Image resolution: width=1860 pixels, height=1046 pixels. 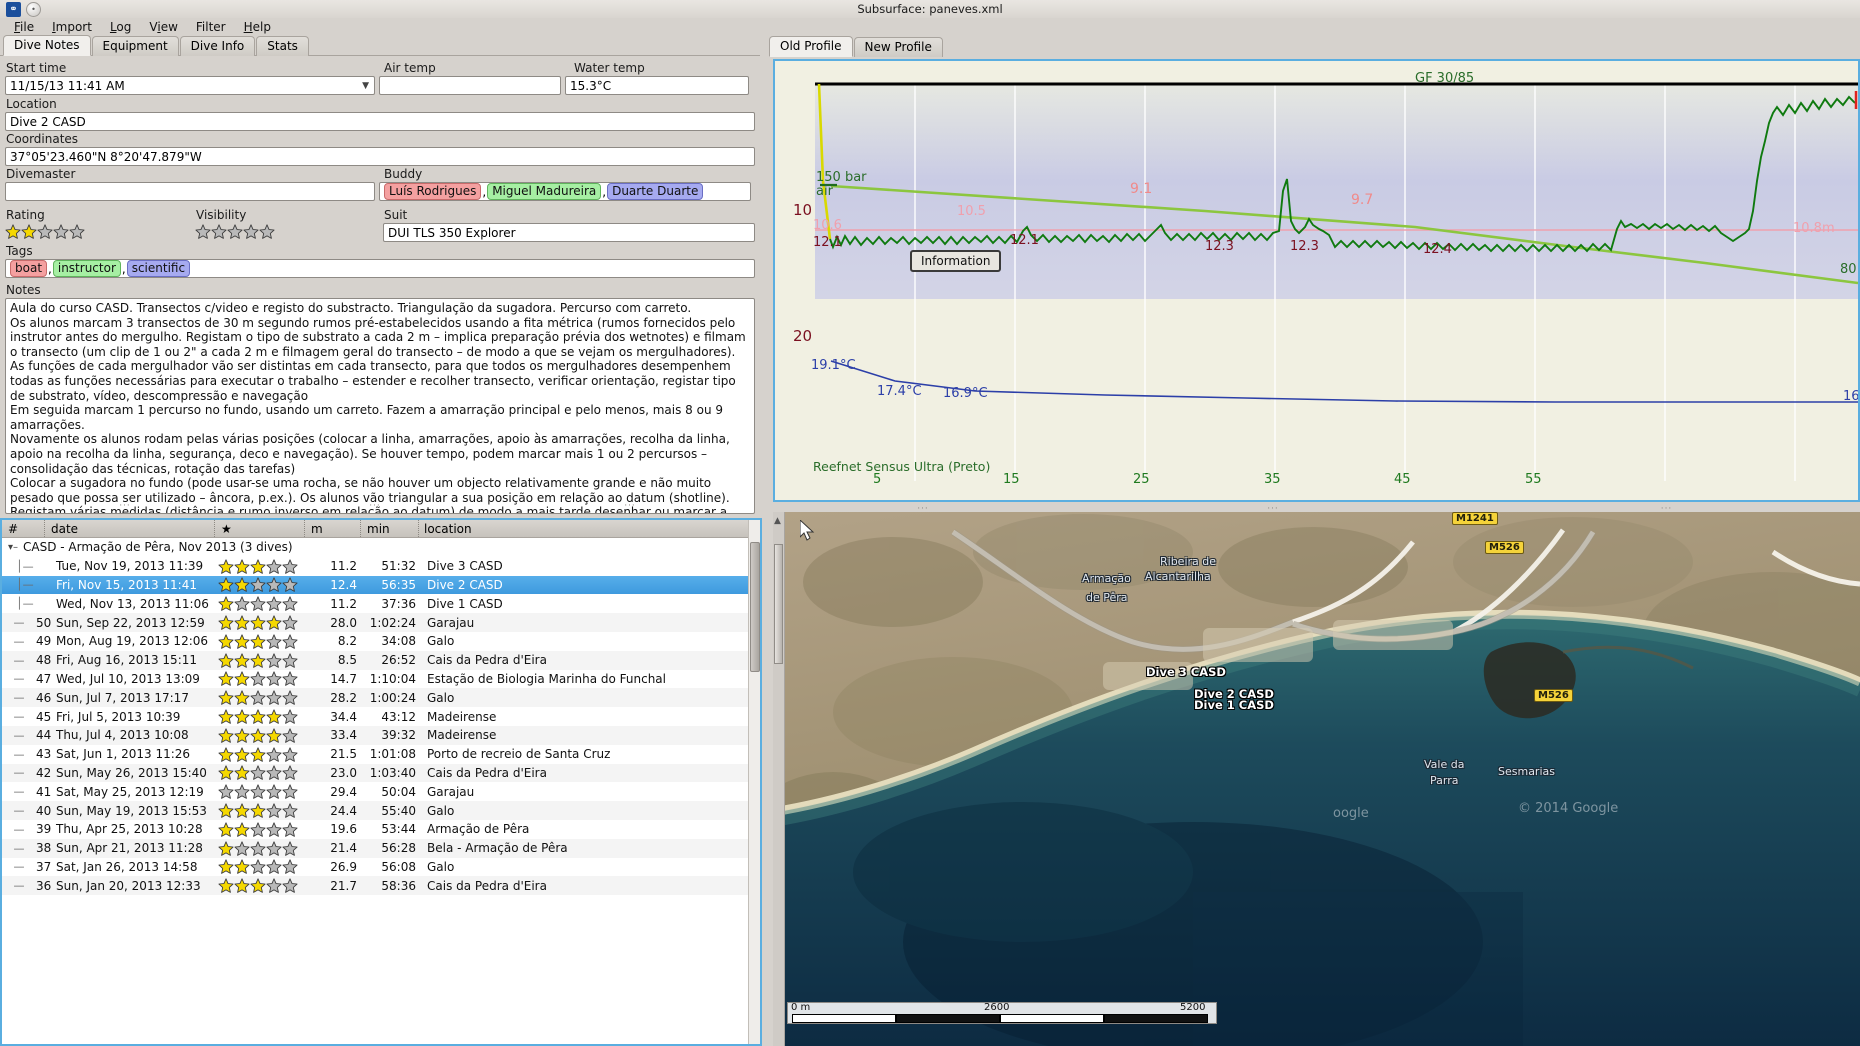 I want to click on main-tabbar: Dive Notes Equipment Dive Info Stats, so click(x=380, y=45).